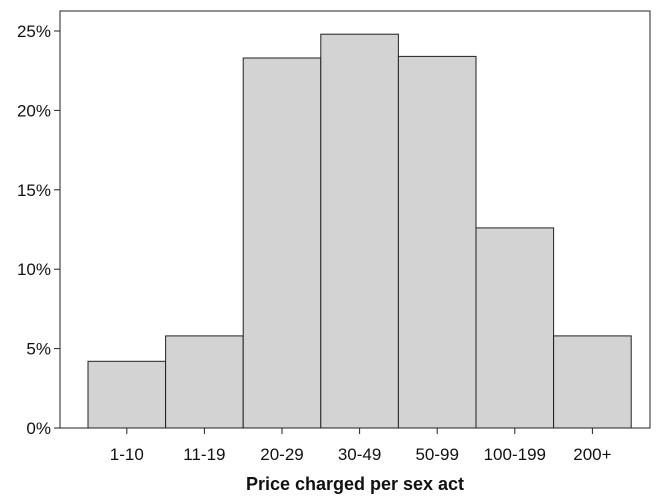 Image resolution: width=656 pixels, height=498 pixels. Describe the element at coordinates (34, 31) in the screenshot. I see `y-tick-label: 25%` at that location.